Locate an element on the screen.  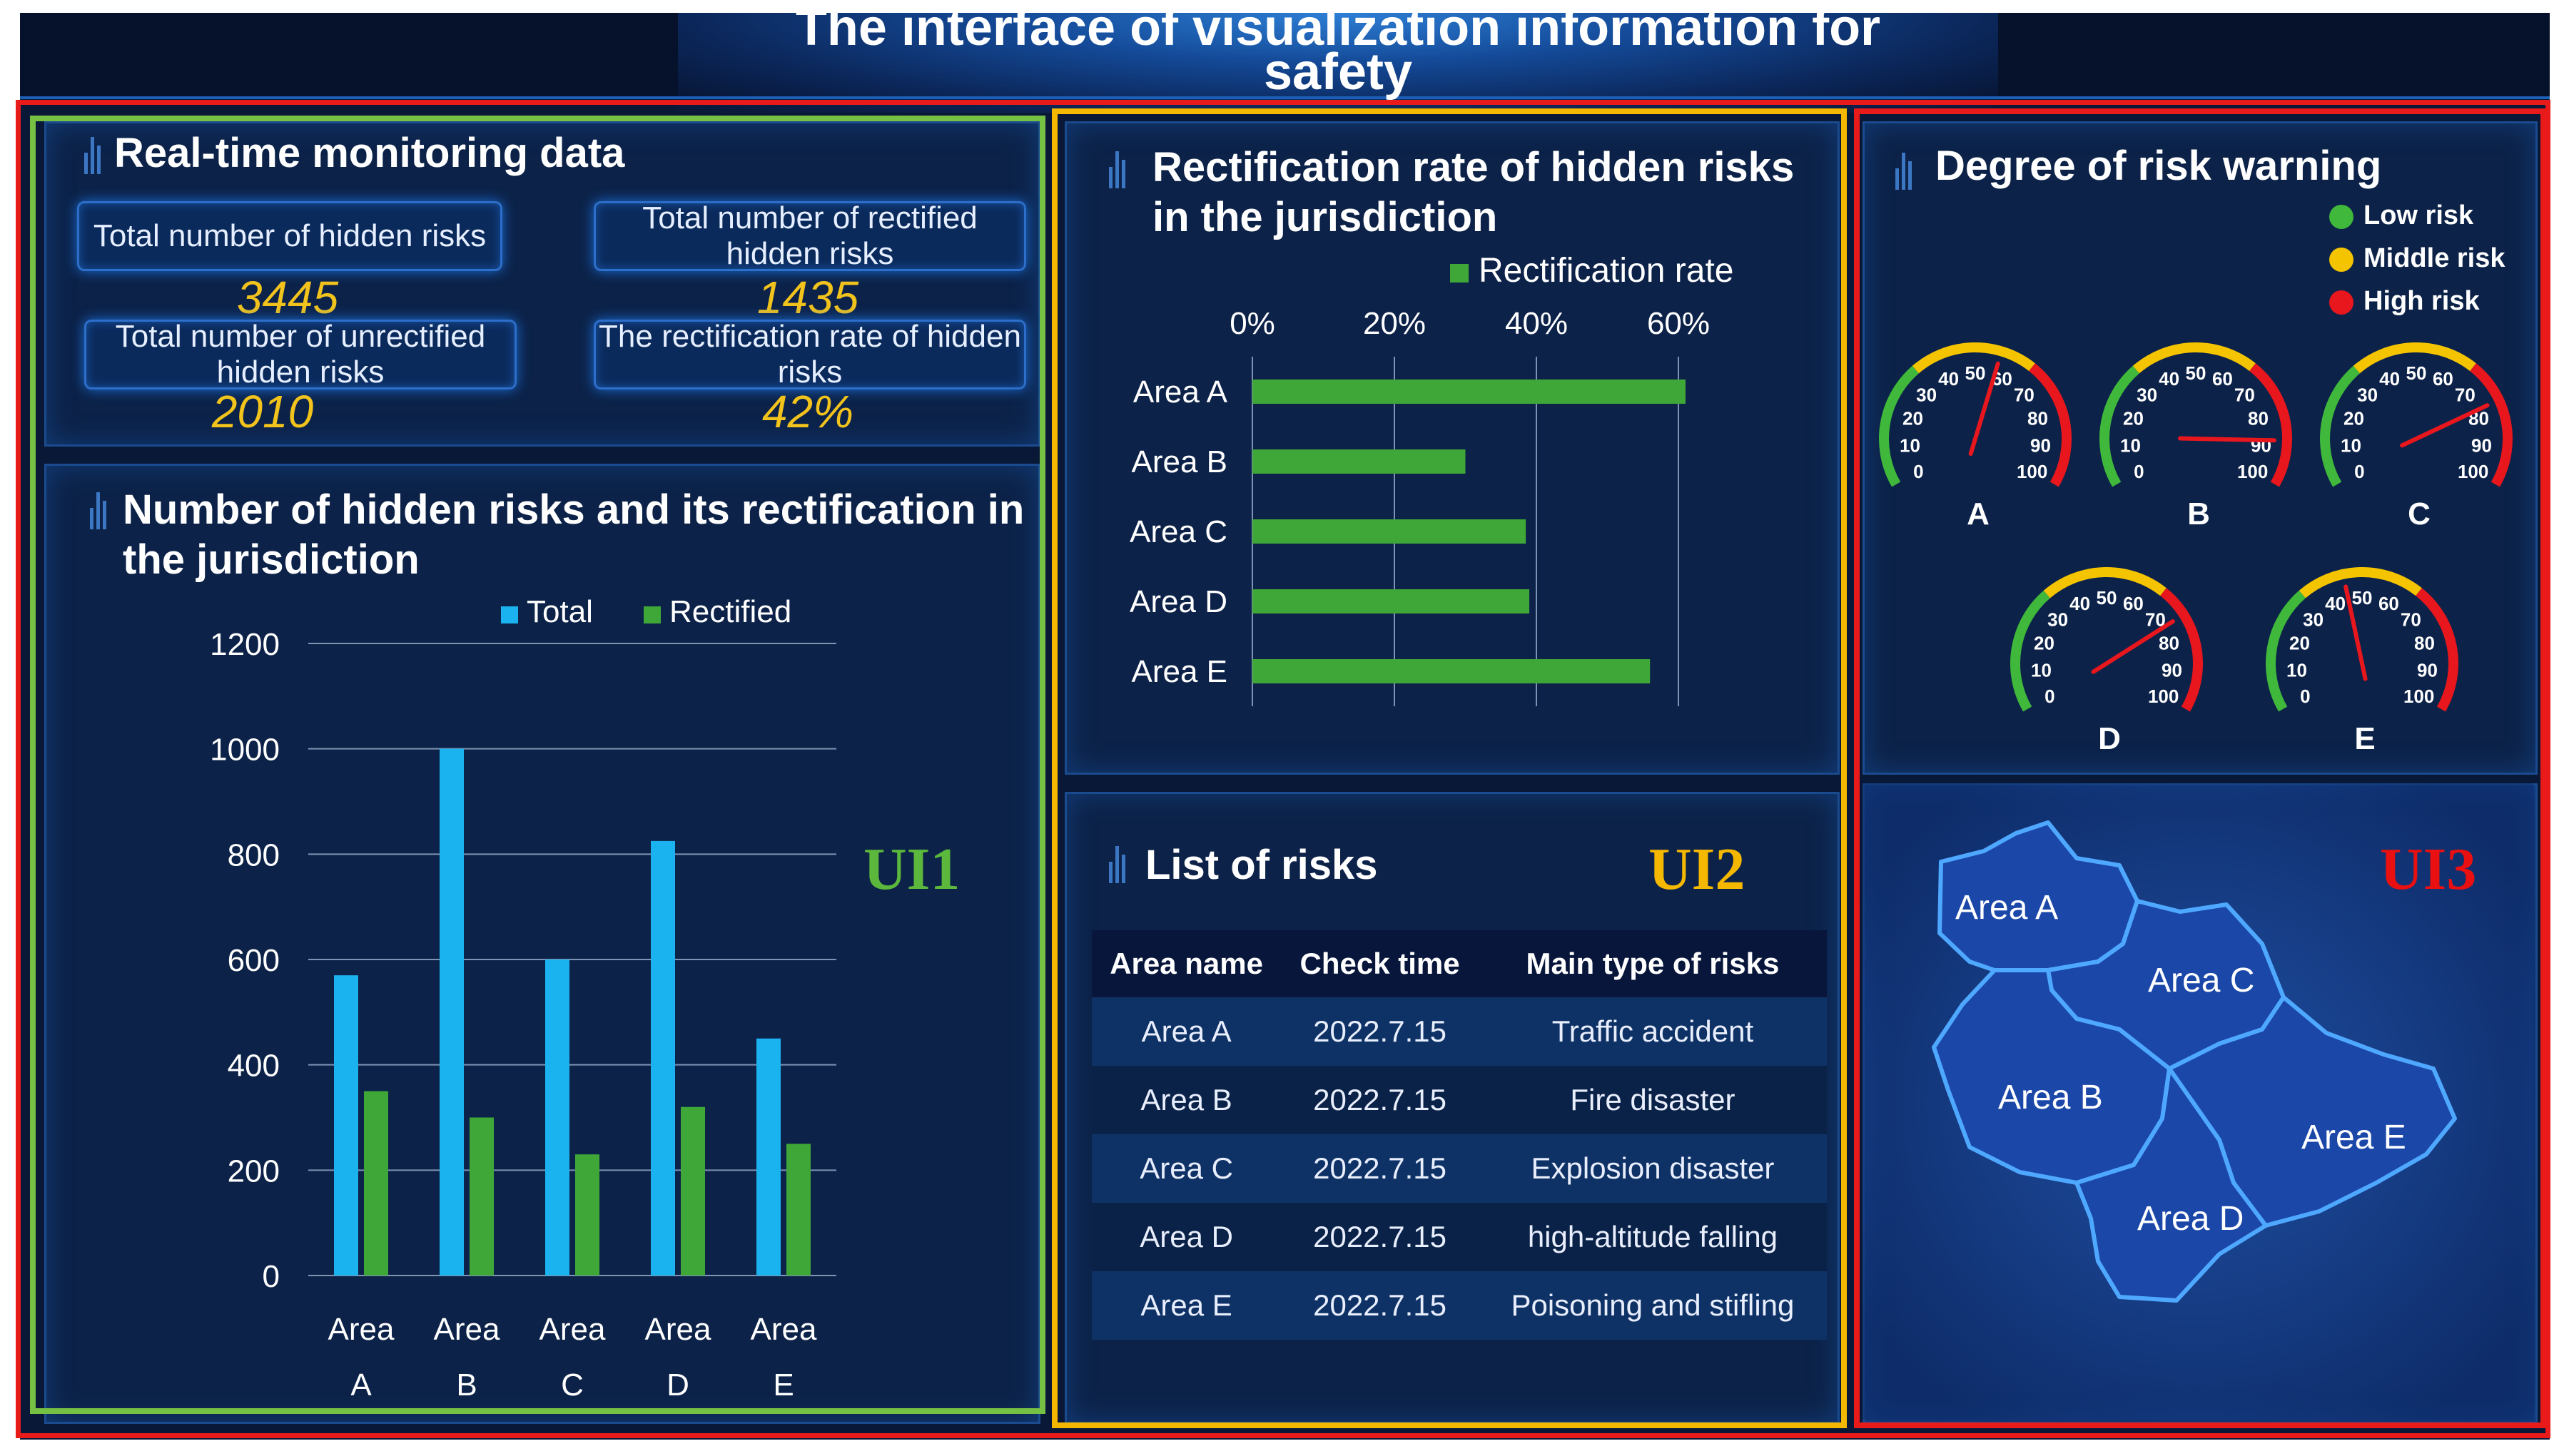
y-tick-label: 1000 is located at coordinates (245, 750).